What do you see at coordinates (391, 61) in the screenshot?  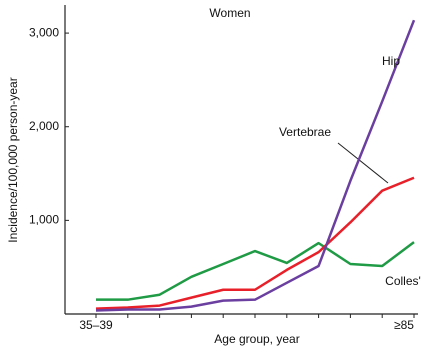 I see `series-label: Hip` at bounding box center [391, 61].